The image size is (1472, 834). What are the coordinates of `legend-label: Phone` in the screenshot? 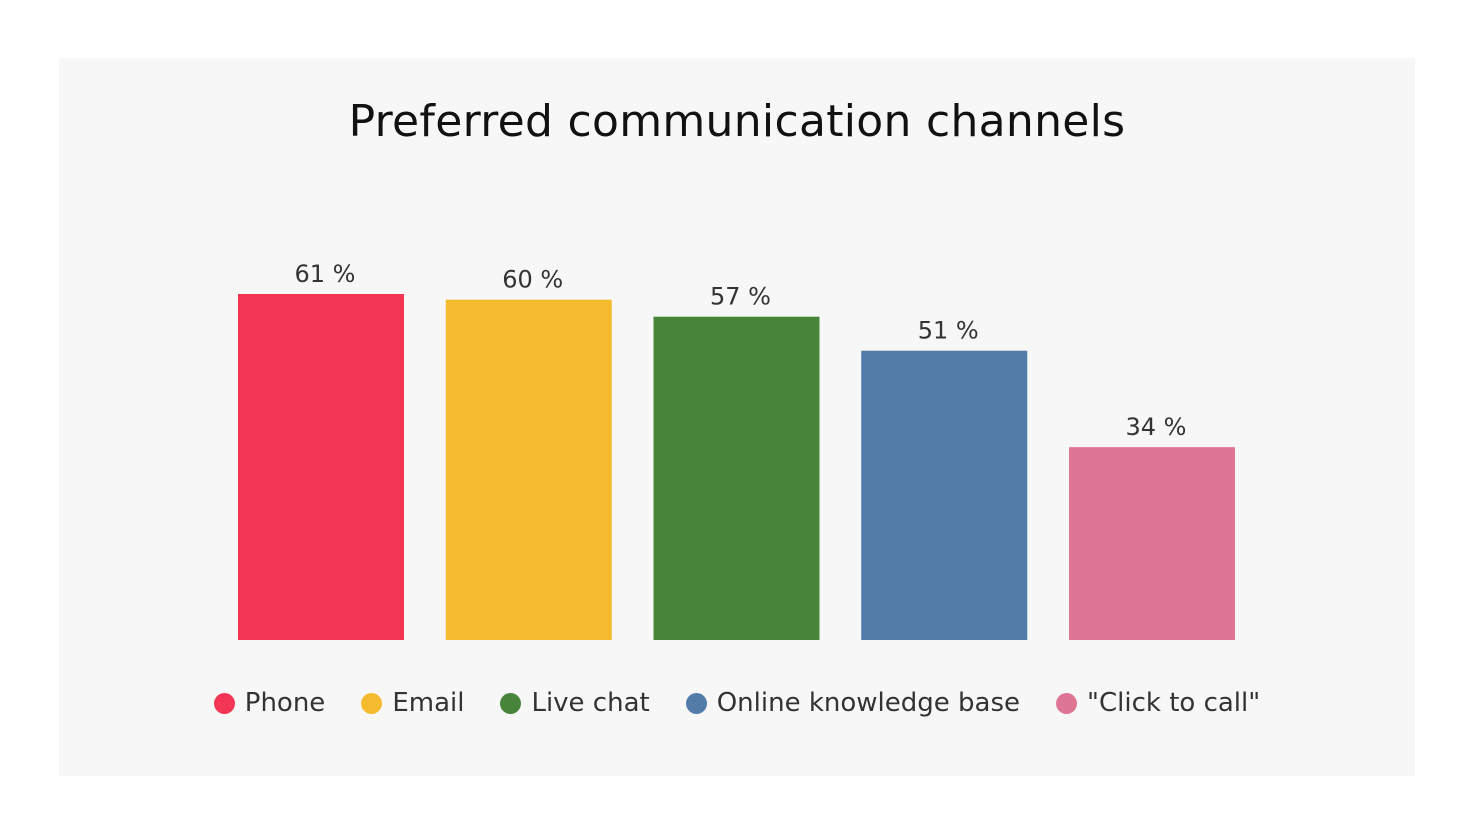 It's located at (285, 703).